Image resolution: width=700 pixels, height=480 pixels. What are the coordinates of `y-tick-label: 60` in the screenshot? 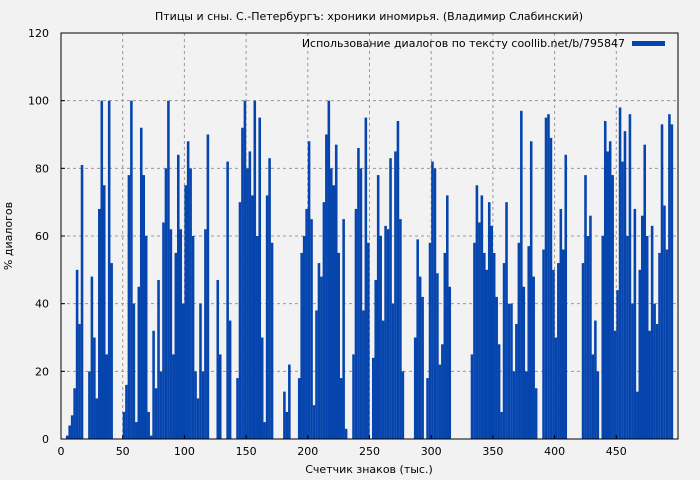 It's located at (42, 236).